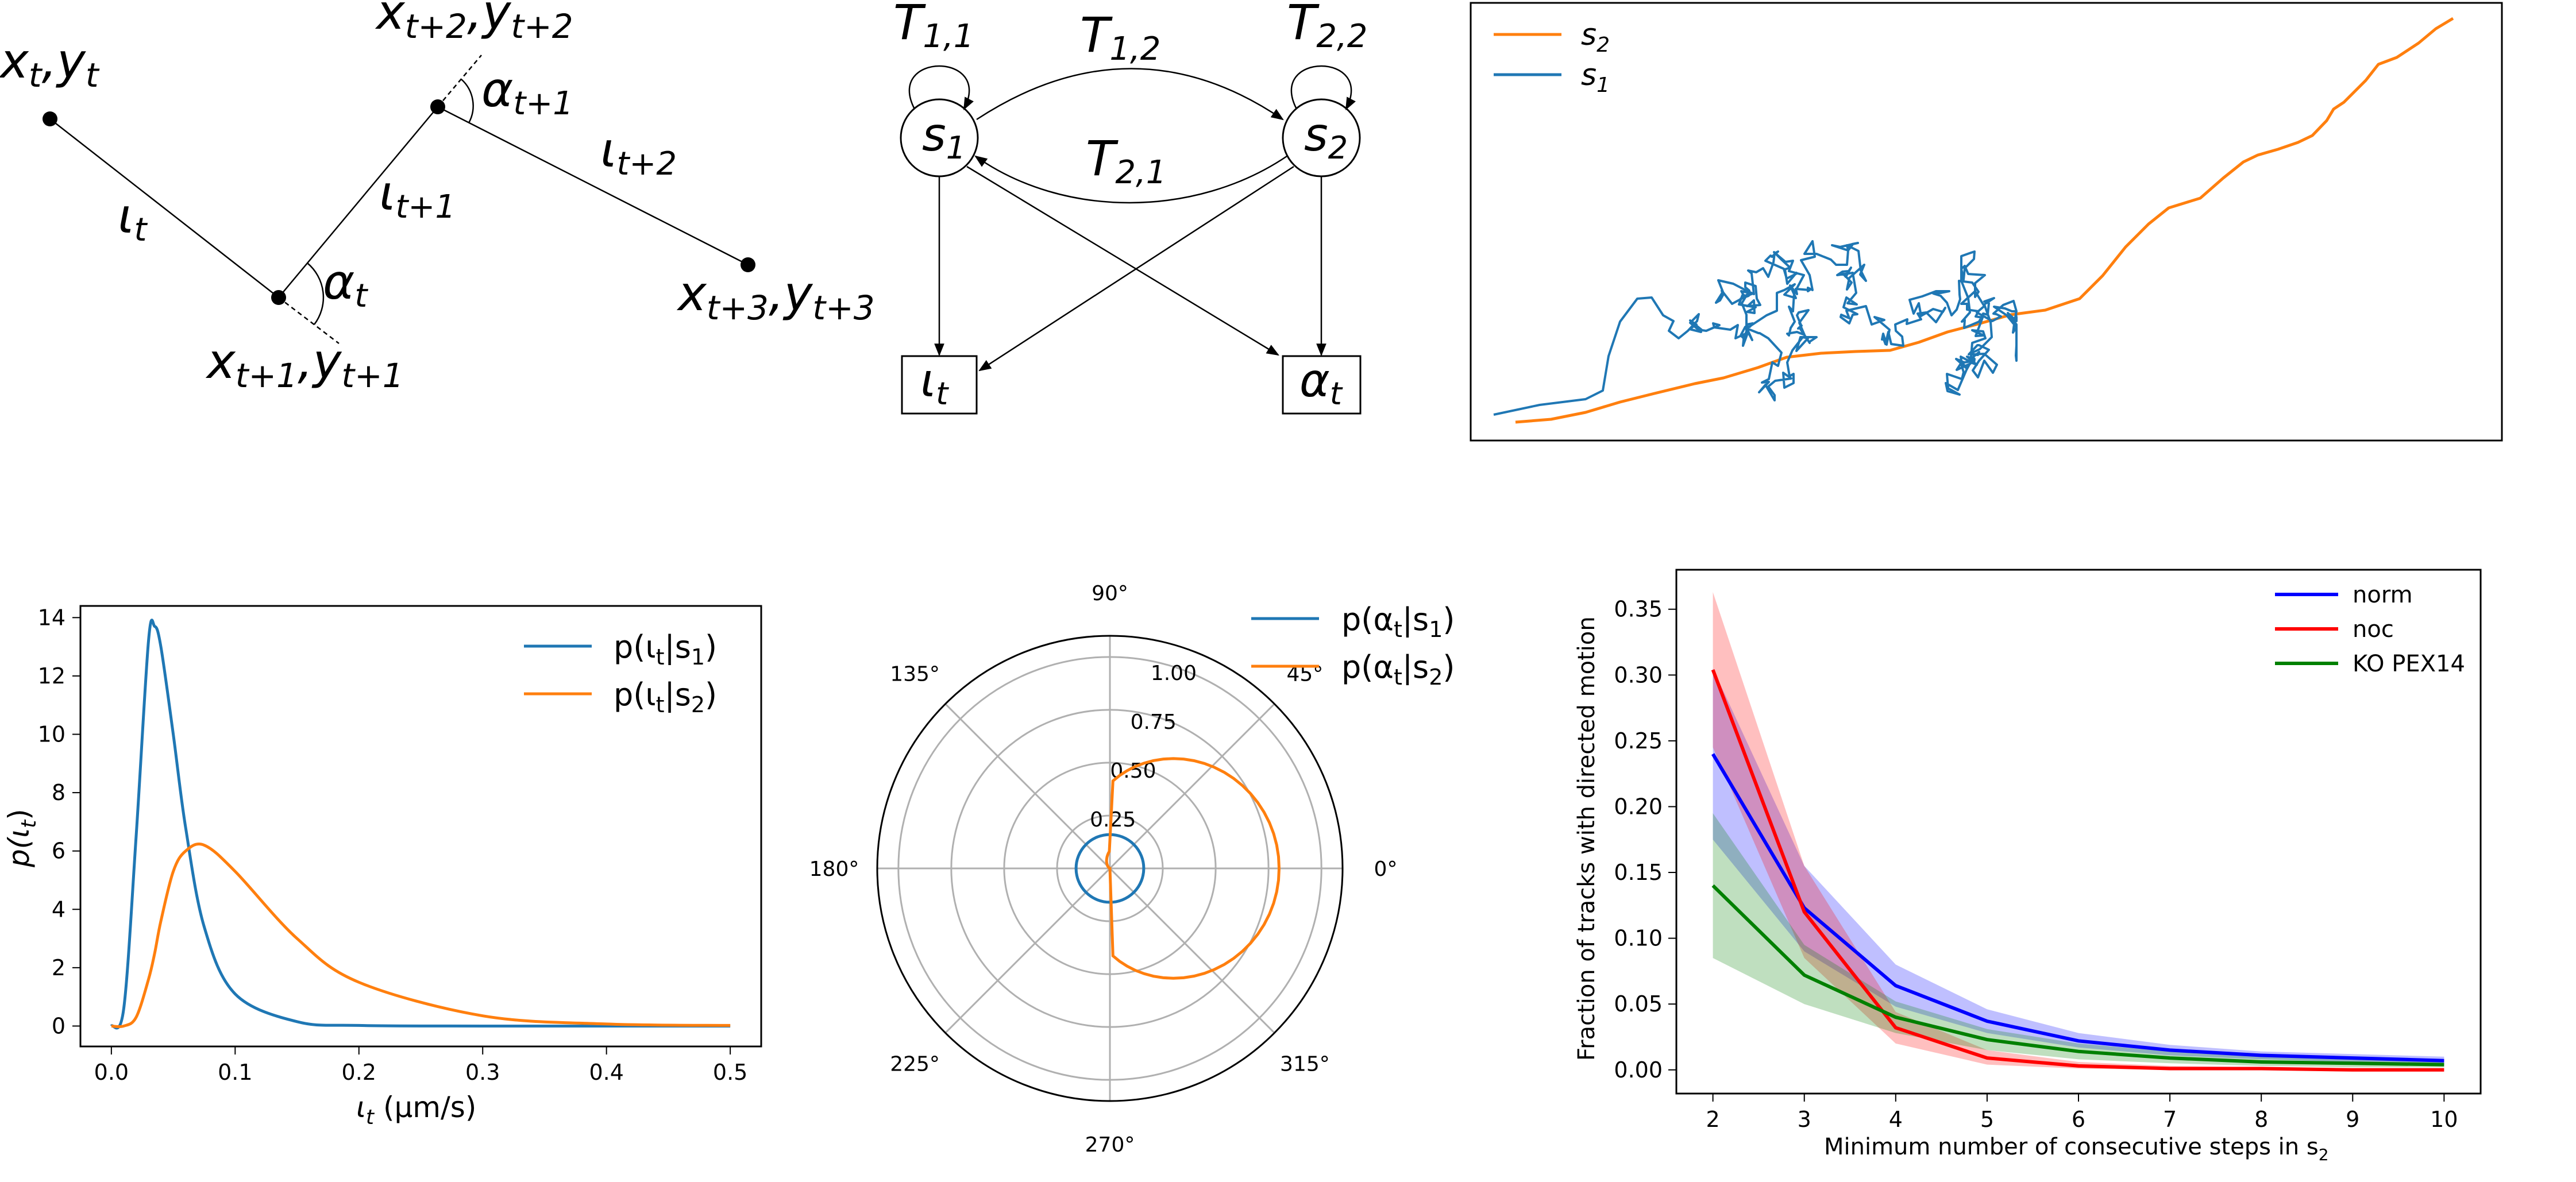 The image size is (2576, 1182). What do you see at coordinates (665, 697) in the screenshot?
I see `legend-label-density-s2: p(ιt|s2)` at bounding box center [665, 697].